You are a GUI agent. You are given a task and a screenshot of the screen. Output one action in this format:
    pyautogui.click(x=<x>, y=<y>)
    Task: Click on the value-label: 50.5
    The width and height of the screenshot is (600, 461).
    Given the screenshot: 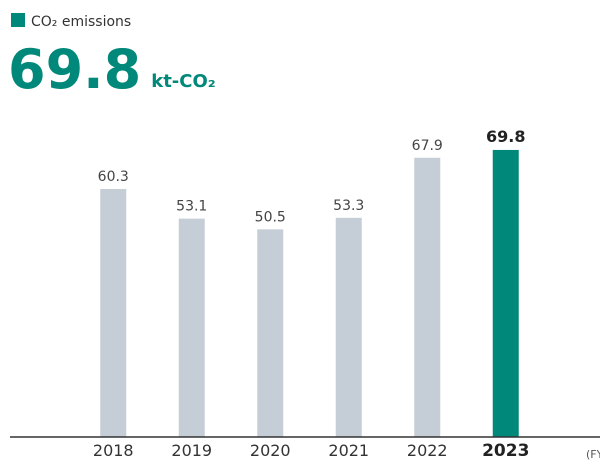 What is the action you would take?
    pyautogui.click(x=270, y=217)
    